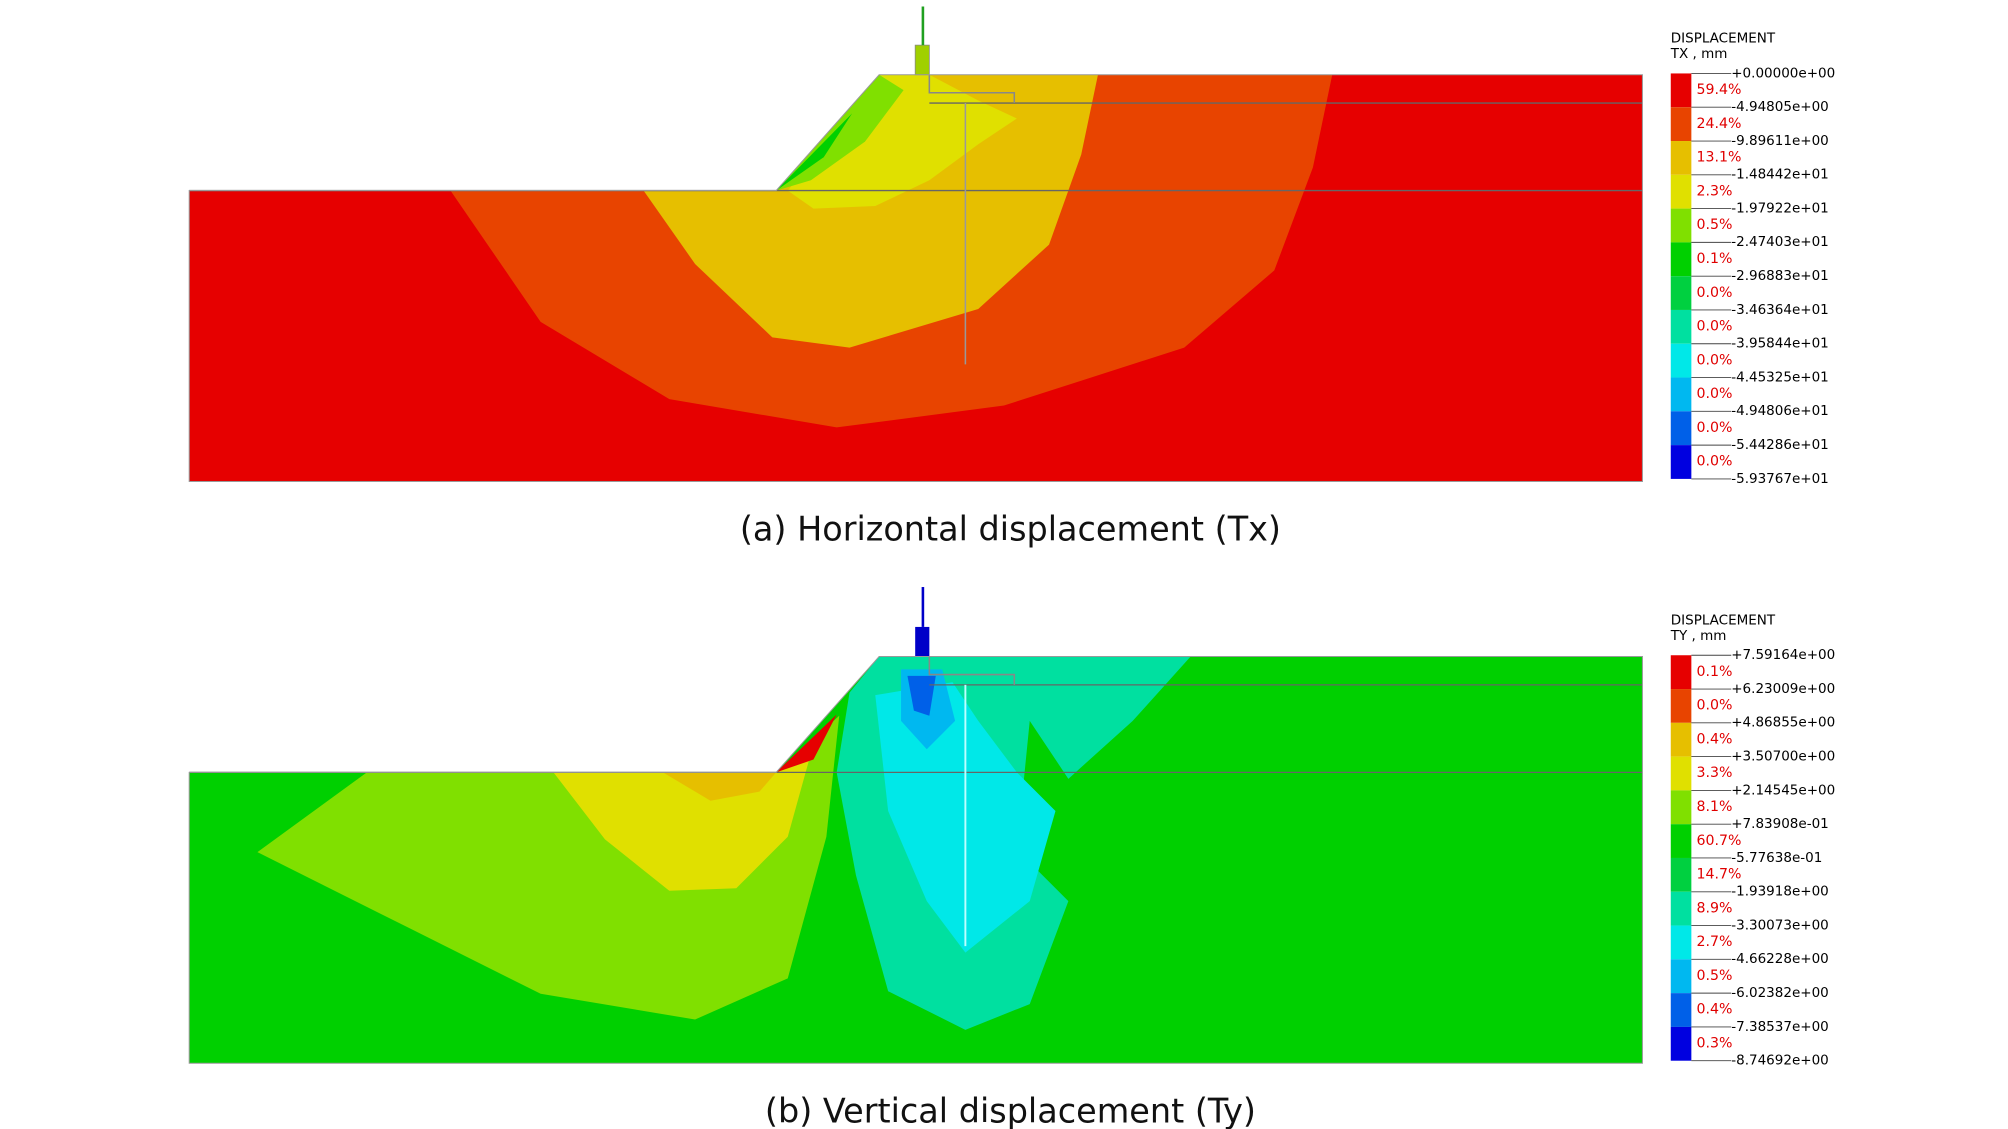 The image size is (2008, 1129). I want to click on legend-unit: TY , mm, so click(1698, 636).